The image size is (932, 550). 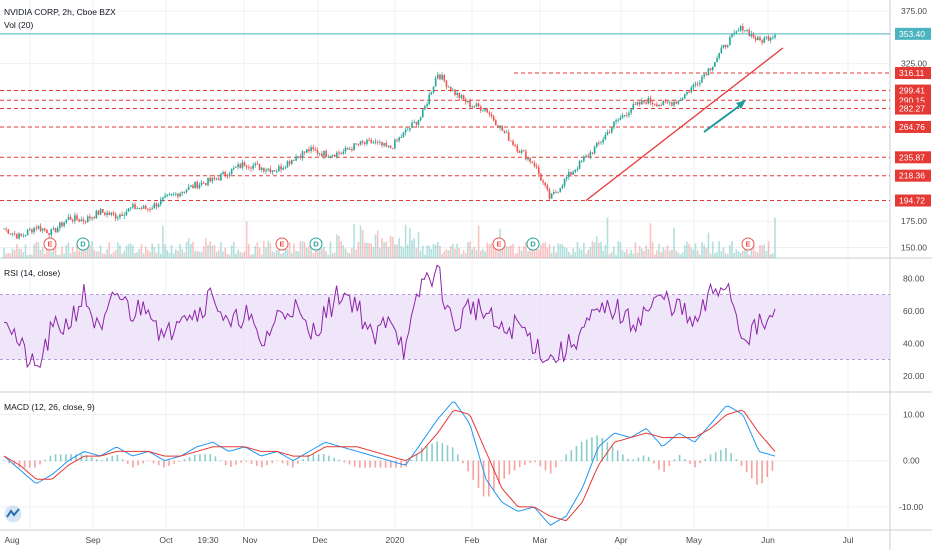 I want to click on macd-tick-label: -10.00, so click(x=911, y=507).